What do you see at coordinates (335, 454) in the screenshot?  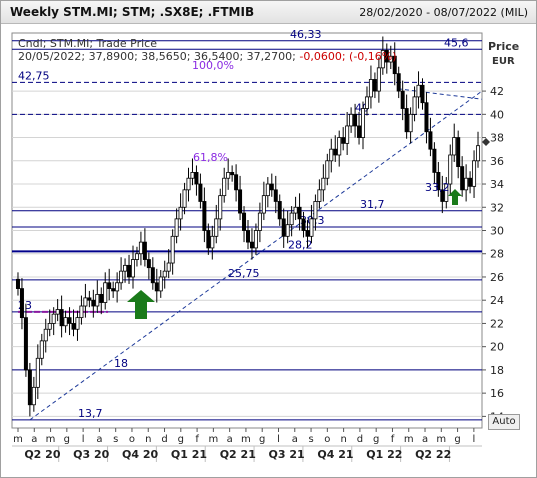 I see `quarter-label: Q4 21` at bounding box center [335, 454].